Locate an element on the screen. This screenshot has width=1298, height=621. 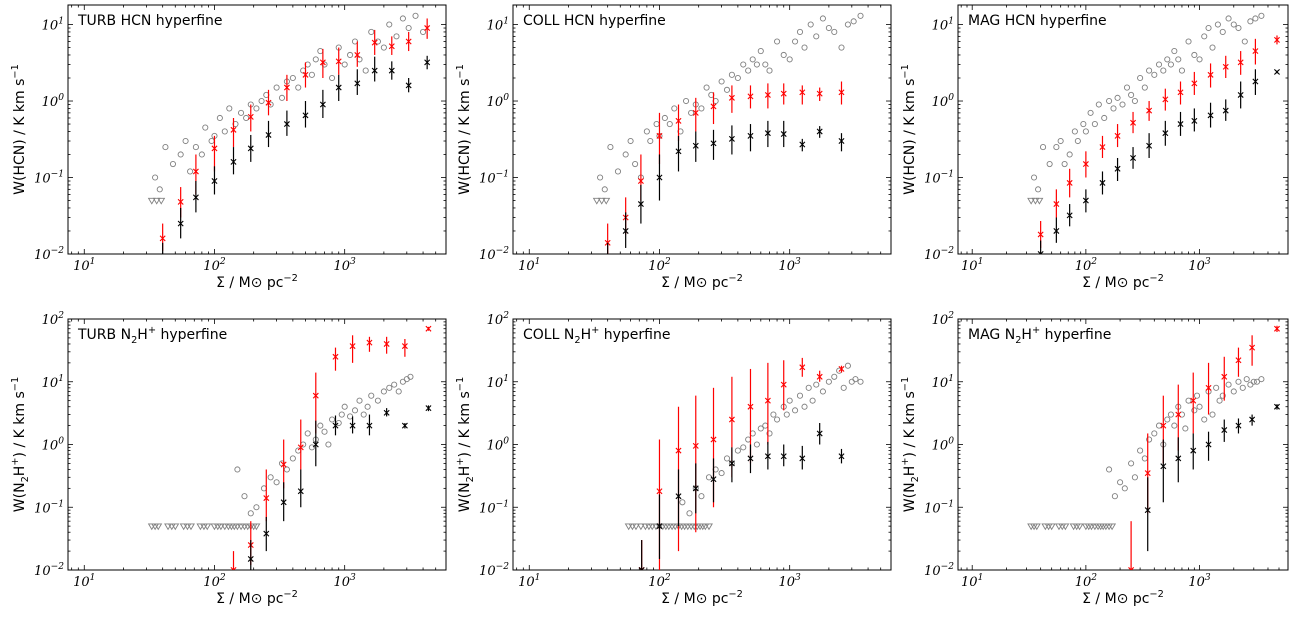
x-tick-label: 101 is located at coordinates (972, 265).